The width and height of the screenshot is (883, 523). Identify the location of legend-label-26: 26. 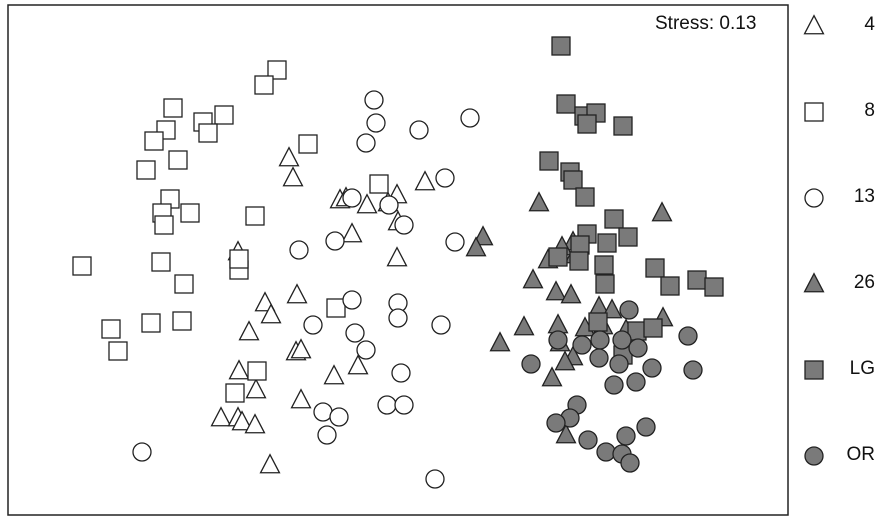
(864, 282).